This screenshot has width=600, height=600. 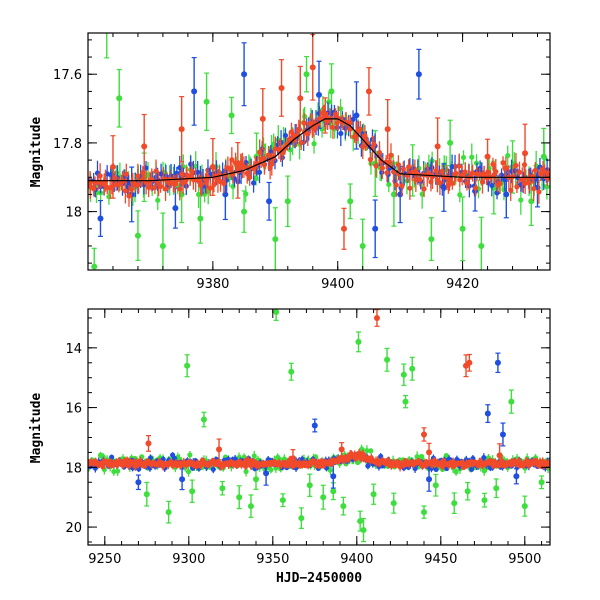 I want to click on x-tick-label: 9420, so click(x=462, y=284).